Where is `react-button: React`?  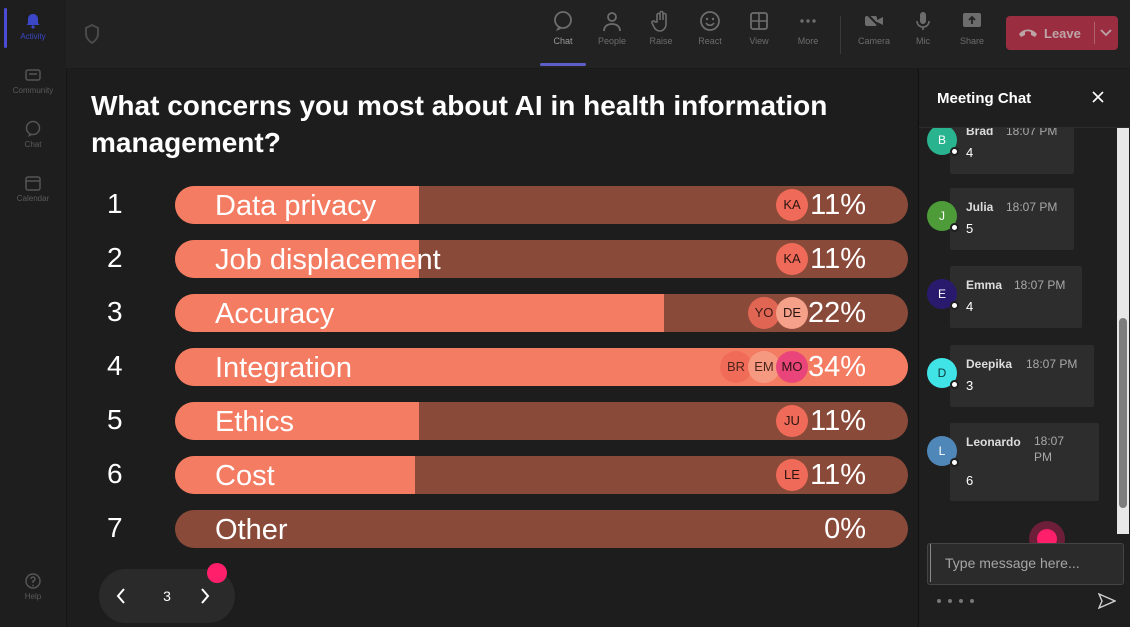 react-button: React is located at coordinates (710, 28).